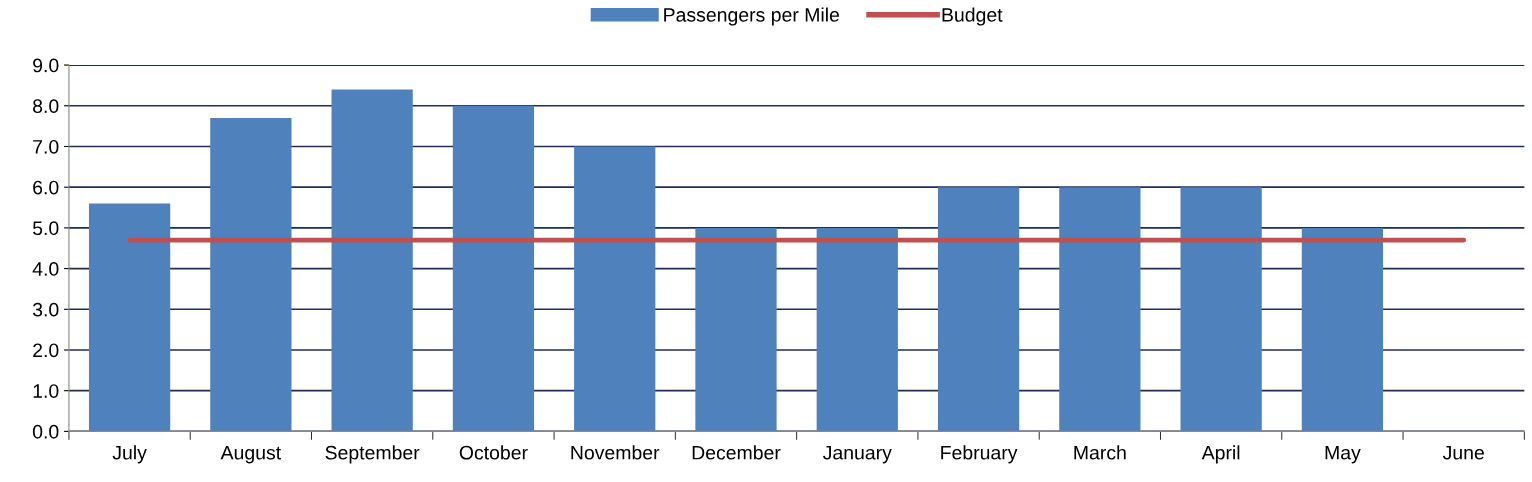  Describe the element at coordinates (45, 309) in the screenshot. I see `y-tick-label: 3.0` at that location.